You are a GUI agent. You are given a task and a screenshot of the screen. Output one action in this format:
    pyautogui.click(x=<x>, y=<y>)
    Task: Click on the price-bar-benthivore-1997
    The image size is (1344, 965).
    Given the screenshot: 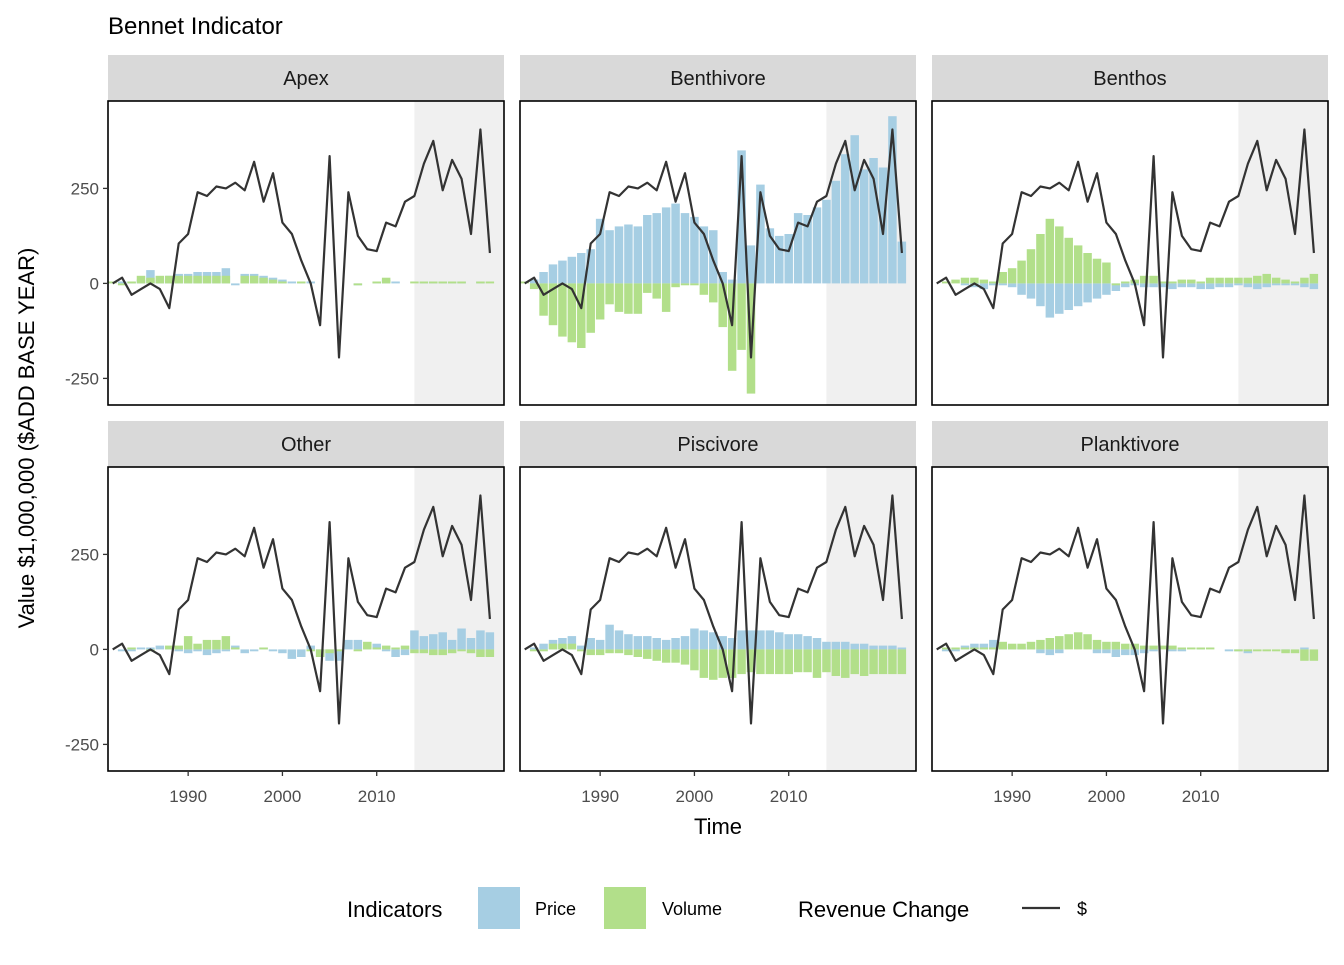 What is the action you would take?
    pyautogui.click(x=666, y=245)
    